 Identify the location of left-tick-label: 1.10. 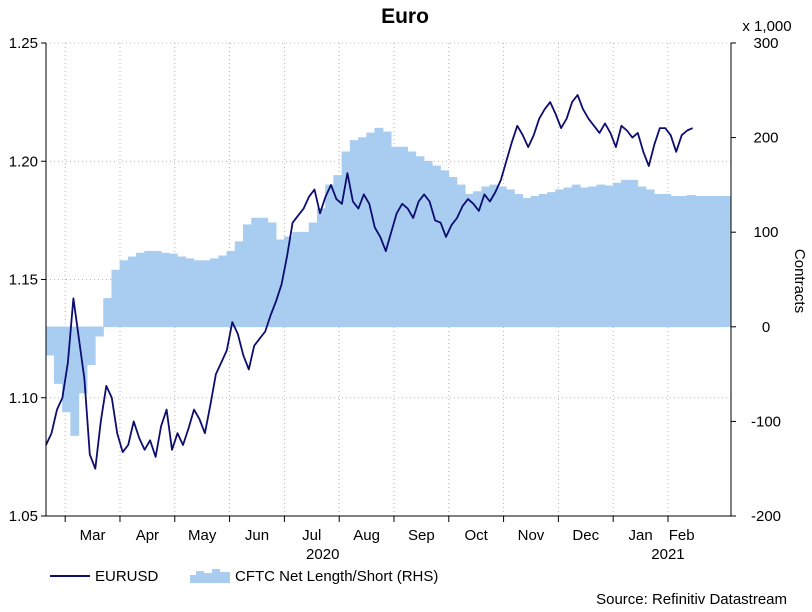
(23, 398).